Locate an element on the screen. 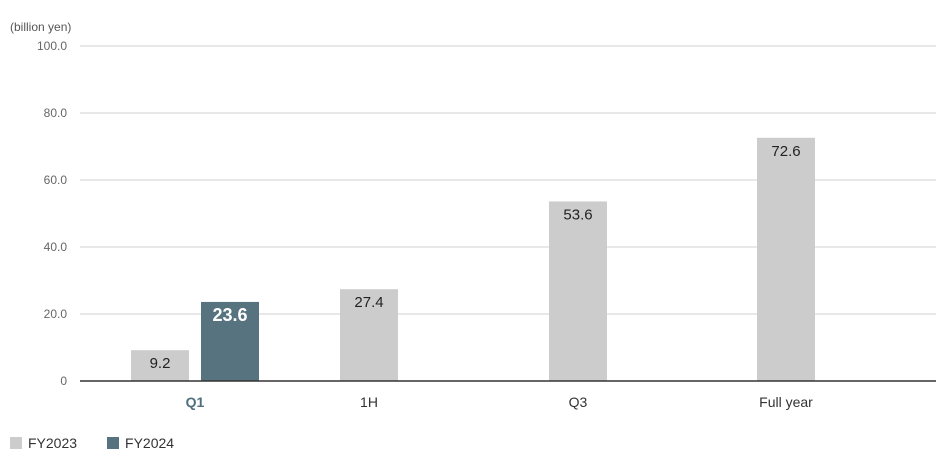 This screenshot has height=456, width=936. y-axis-ticks: 0 20.0 40.0 60.0 80.0 100.0 is located at coordinates (52, 213).